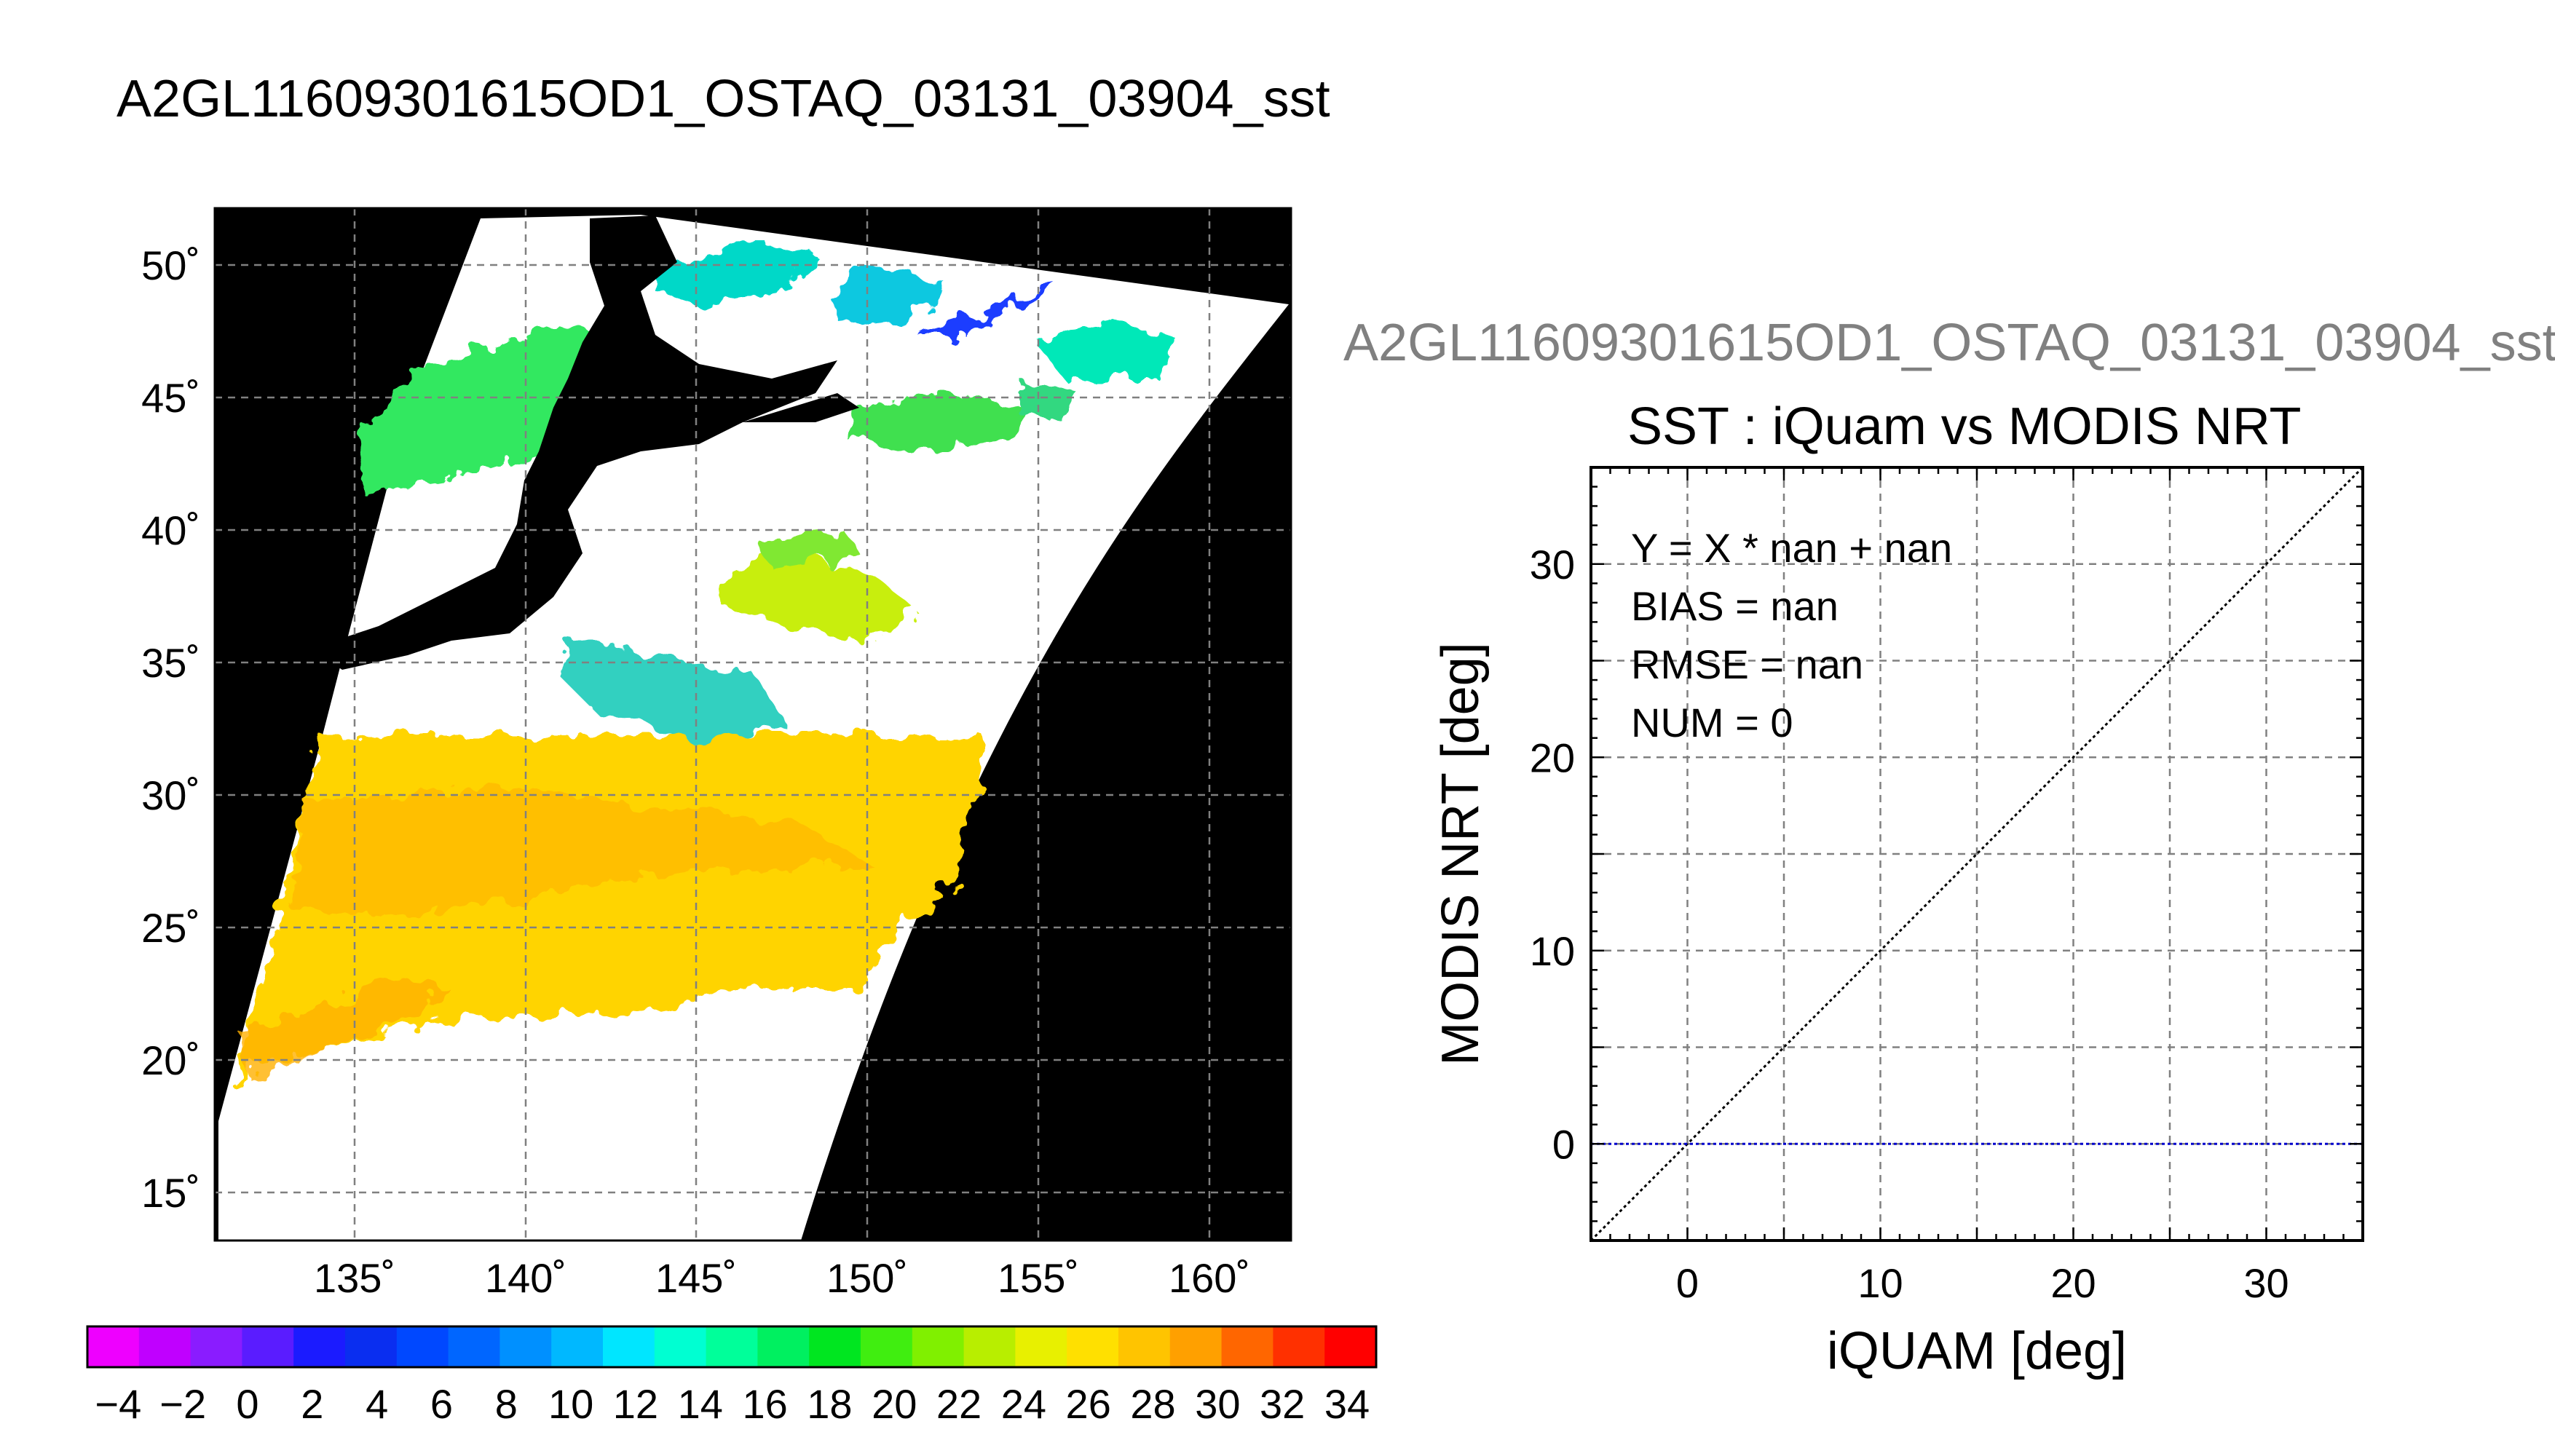 This screenshot has height=1456, width=2555. What do you see at coordinates (312, 1404) in the screenshot?
I see `colorbar-tick-label: 2` at bounding box center [312, 1404].